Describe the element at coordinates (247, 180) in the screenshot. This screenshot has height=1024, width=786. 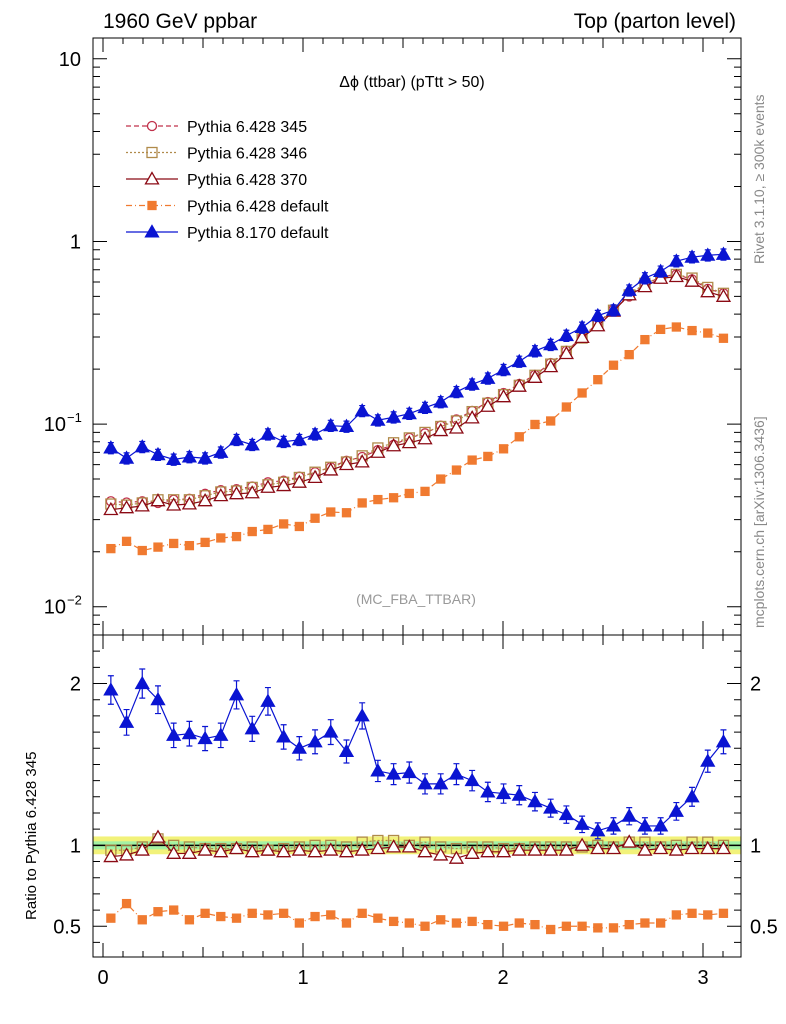
I see `legend-label-p370: Pythia 6.428 370` at that location.